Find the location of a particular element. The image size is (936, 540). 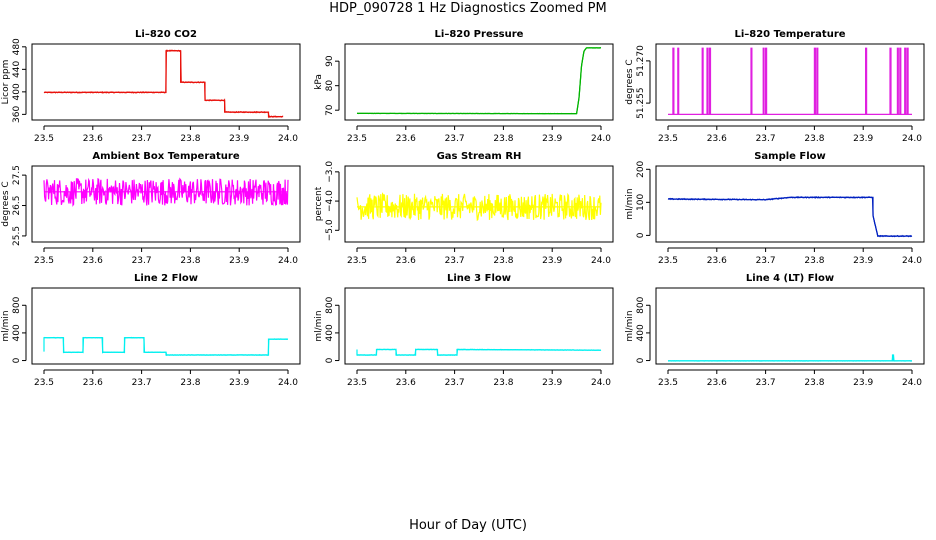

y-tick-label: 440 is located at coordinates (17, 68).